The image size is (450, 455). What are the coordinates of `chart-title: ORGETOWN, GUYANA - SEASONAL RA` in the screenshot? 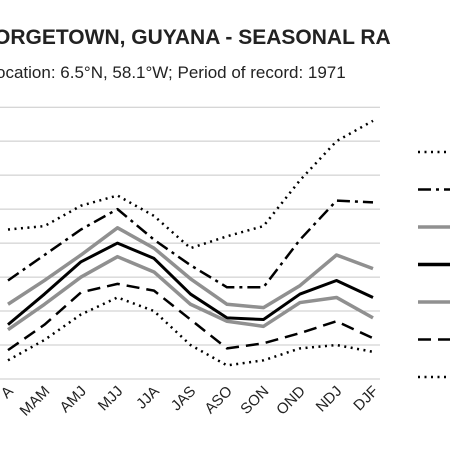 It's located at (195, 37).